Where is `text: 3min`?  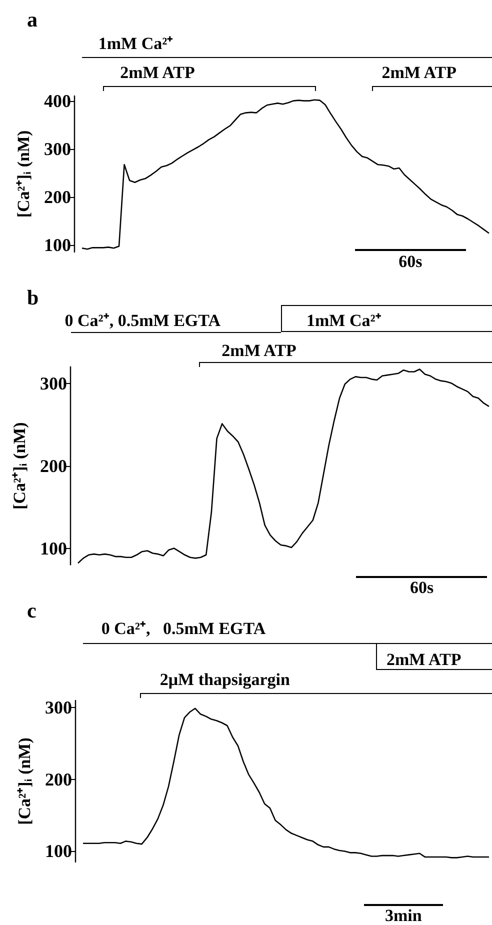 text: 3min is located at coordinates (403, 915).